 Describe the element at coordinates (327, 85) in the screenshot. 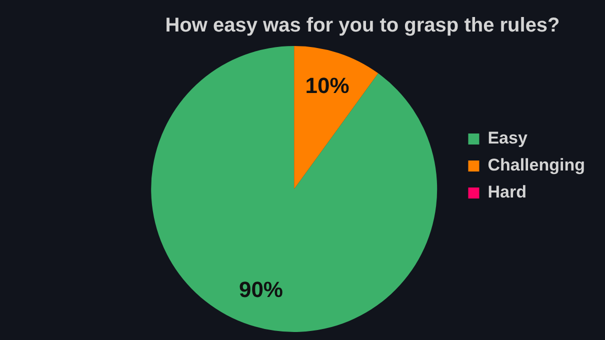

I see `data-label: 10%` at that location.